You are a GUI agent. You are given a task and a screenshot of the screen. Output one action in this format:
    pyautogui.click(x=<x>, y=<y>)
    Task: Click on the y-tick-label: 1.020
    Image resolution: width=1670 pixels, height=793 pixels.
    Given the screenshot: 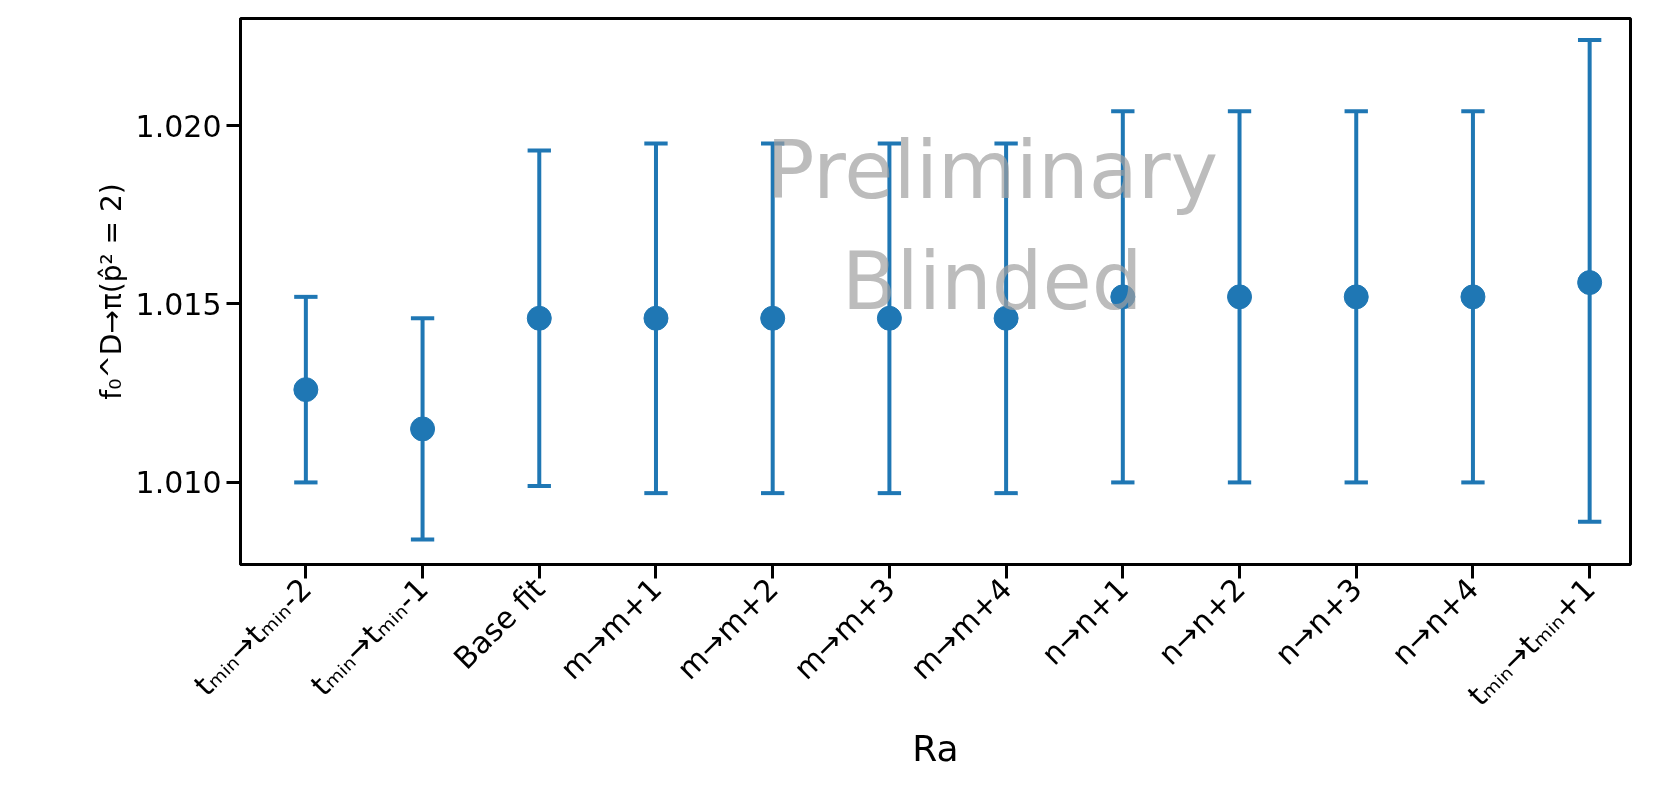 What is the action you would take?
    pyautogui.click(x=178, y=126)
    